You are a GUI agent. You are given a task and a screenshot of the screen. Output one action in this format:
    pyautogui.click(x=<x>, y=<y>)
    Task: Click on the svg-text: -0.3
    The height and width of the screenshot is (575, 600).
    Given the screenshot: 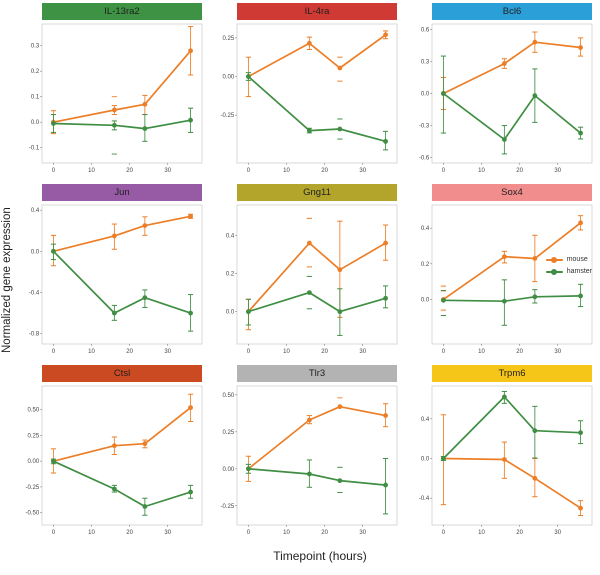 What is the action you would take?
    pyautogui.click(x=424, y=127)
    